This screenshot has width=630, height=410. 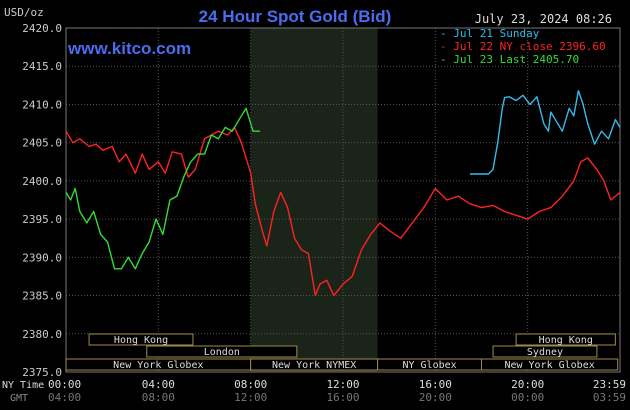 What do you see at coordinates (609, 384) in the screenshot?
I see `x-tick-label-ny: 23:59` at bounding box center [609, 384].